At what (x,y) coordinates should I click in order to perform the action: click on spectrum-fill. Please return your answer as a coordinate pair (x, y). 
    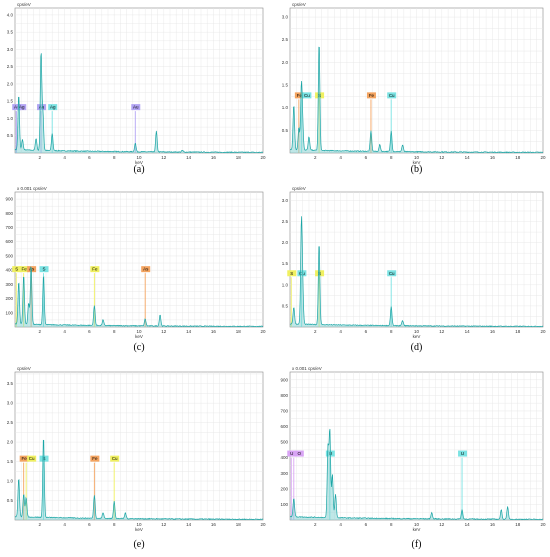
    Looking at the image, I should click on (139, 103).